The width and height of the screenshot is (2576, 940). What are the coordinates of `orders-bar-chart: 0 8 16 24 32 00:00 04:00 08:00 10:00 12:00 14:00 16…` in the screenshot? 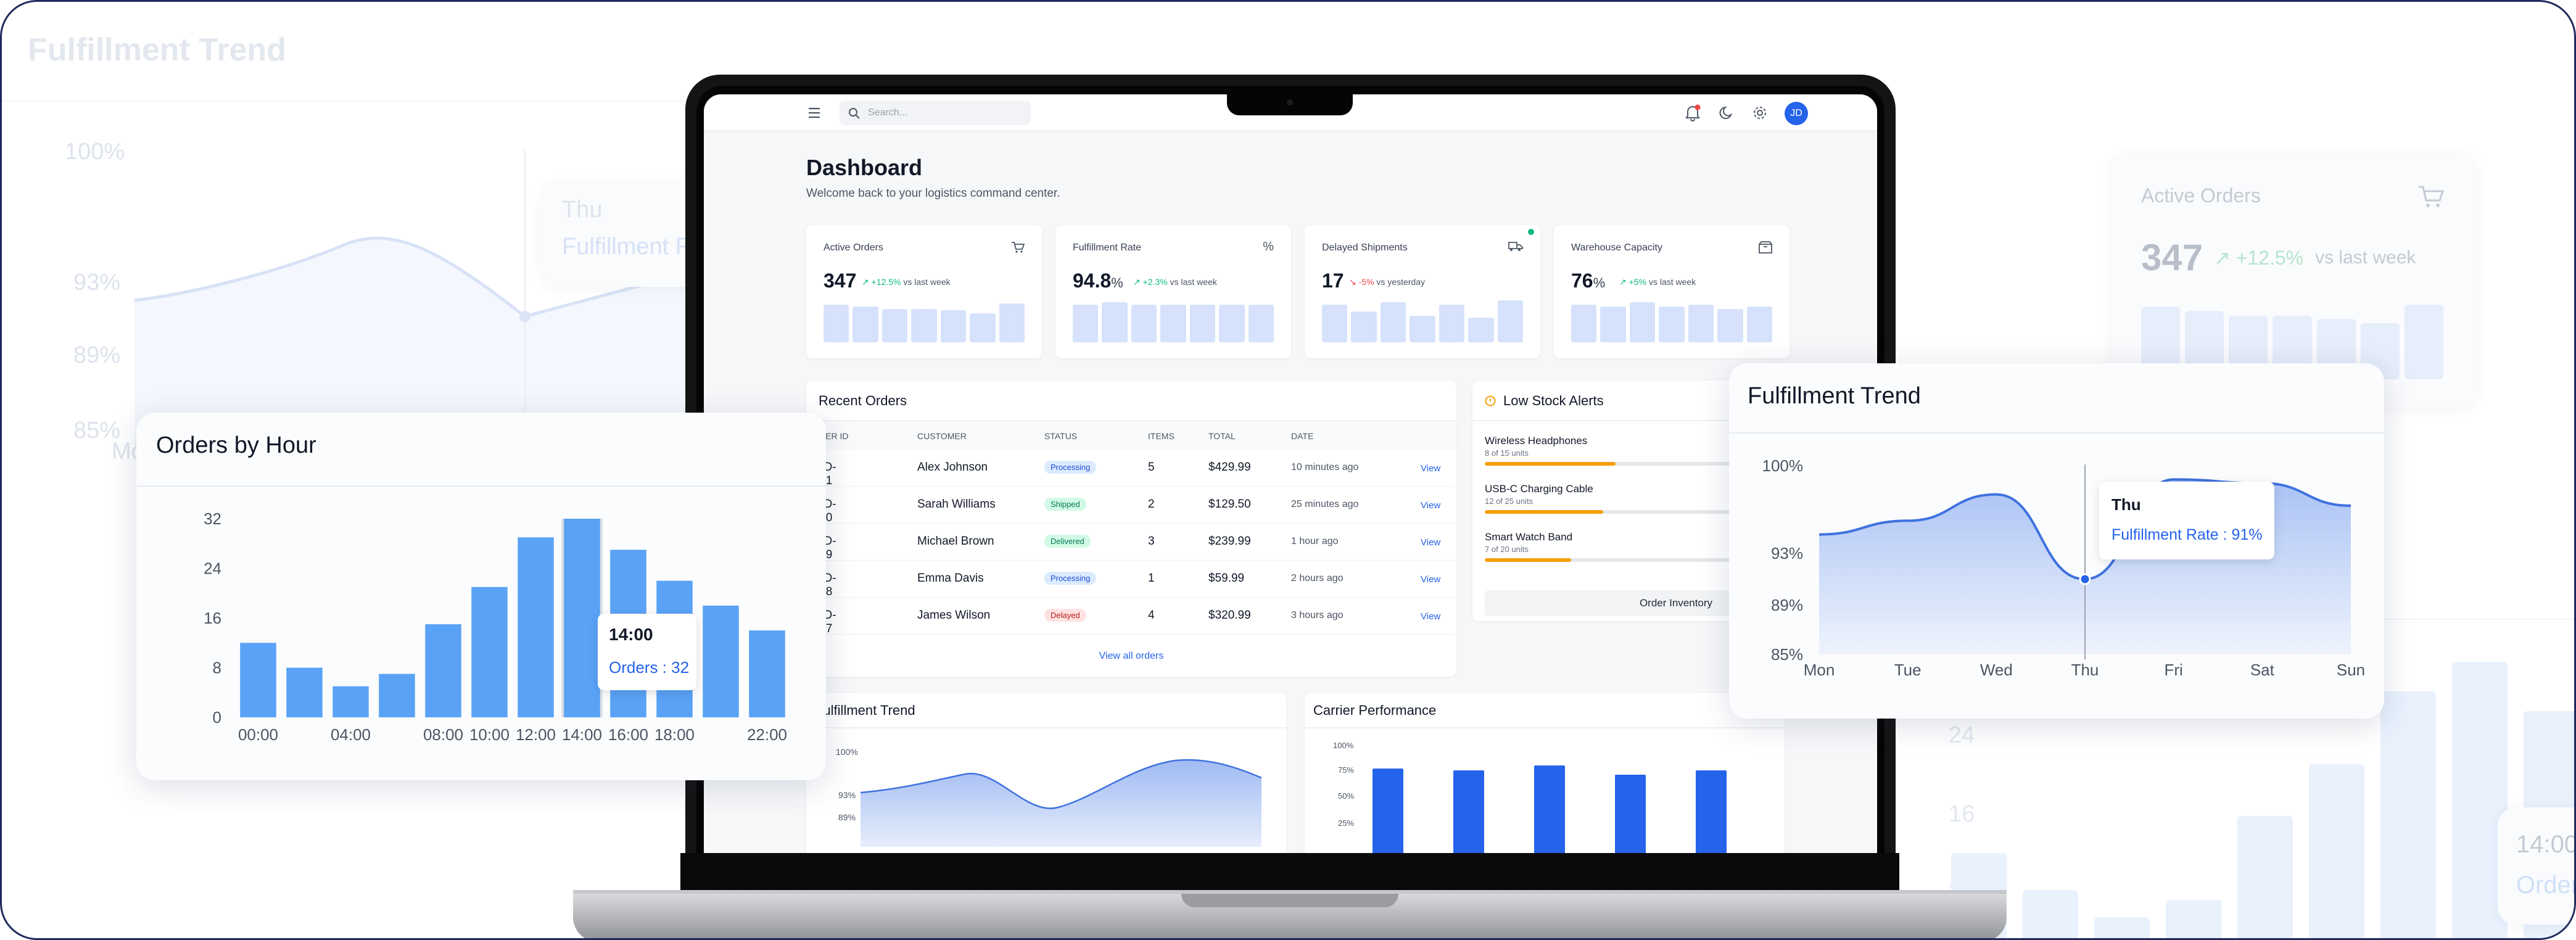 It's located at (496, 626).